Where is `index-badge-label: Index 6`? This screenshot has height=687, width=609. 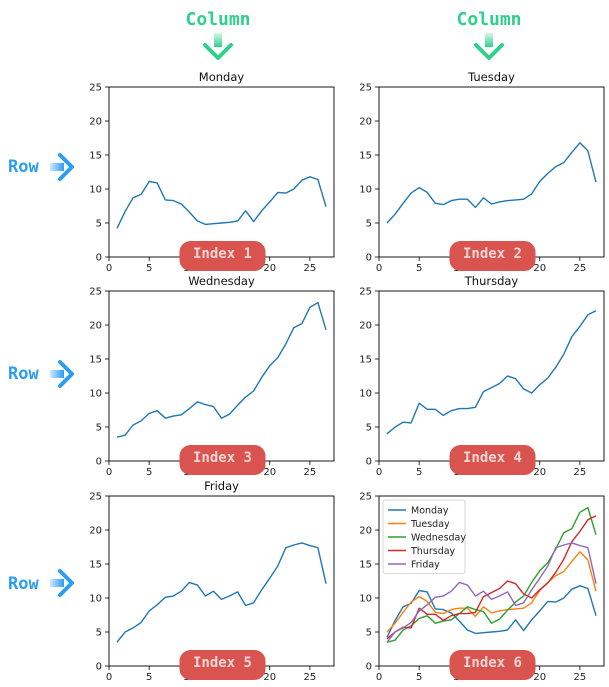
index-badge-label: Index 6 is located at coordinates (492, 663).